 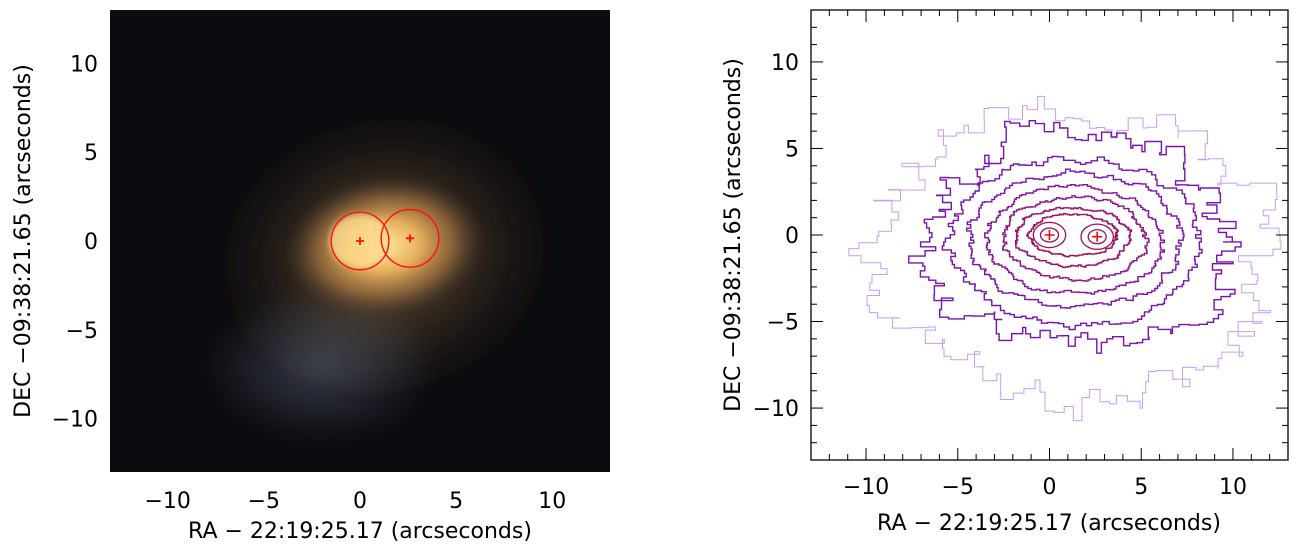 I want to click on right-markers, so click(x=1073, y=236).